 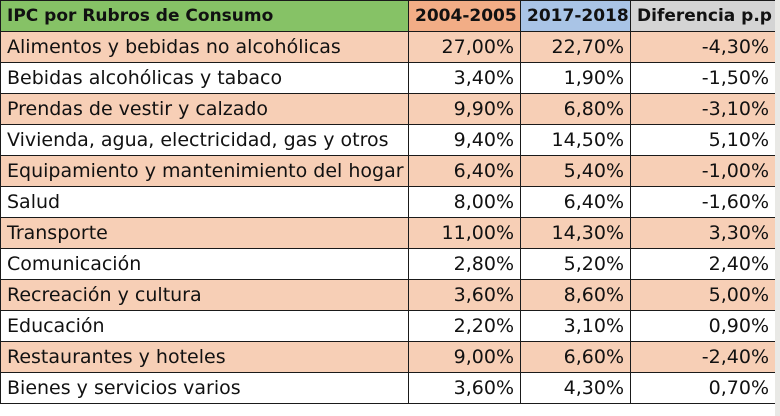 I want to click on category-cell: Prendas de vestir y calzado, so click(x=204, y=109).